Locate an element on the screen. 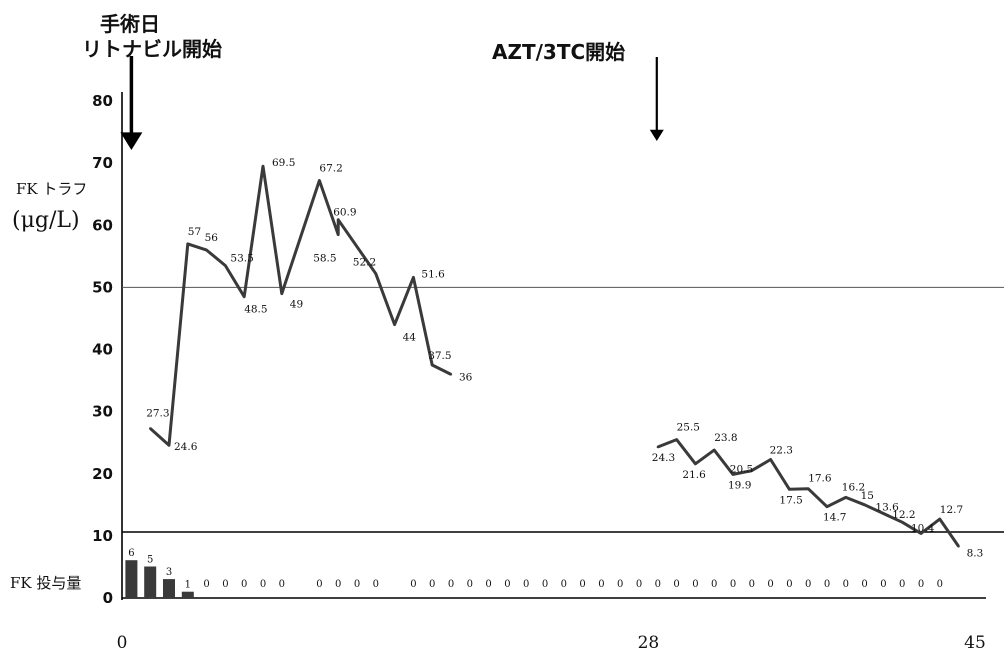 The height and width of the screenshot is (664, 1004). data-label: 69.5 is located at coordinates (283, 163).